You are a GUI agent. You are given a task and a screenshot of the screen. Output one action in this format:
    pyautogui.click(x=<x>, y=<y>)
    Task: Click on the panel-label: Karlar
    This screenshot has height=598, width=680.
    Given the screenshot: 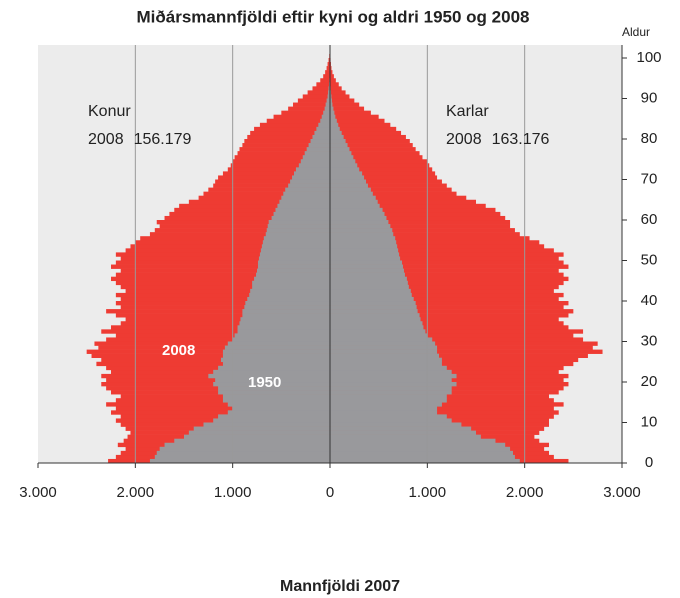 What is the action you would take?
    pyautogui.click(x=467, y=111)
    